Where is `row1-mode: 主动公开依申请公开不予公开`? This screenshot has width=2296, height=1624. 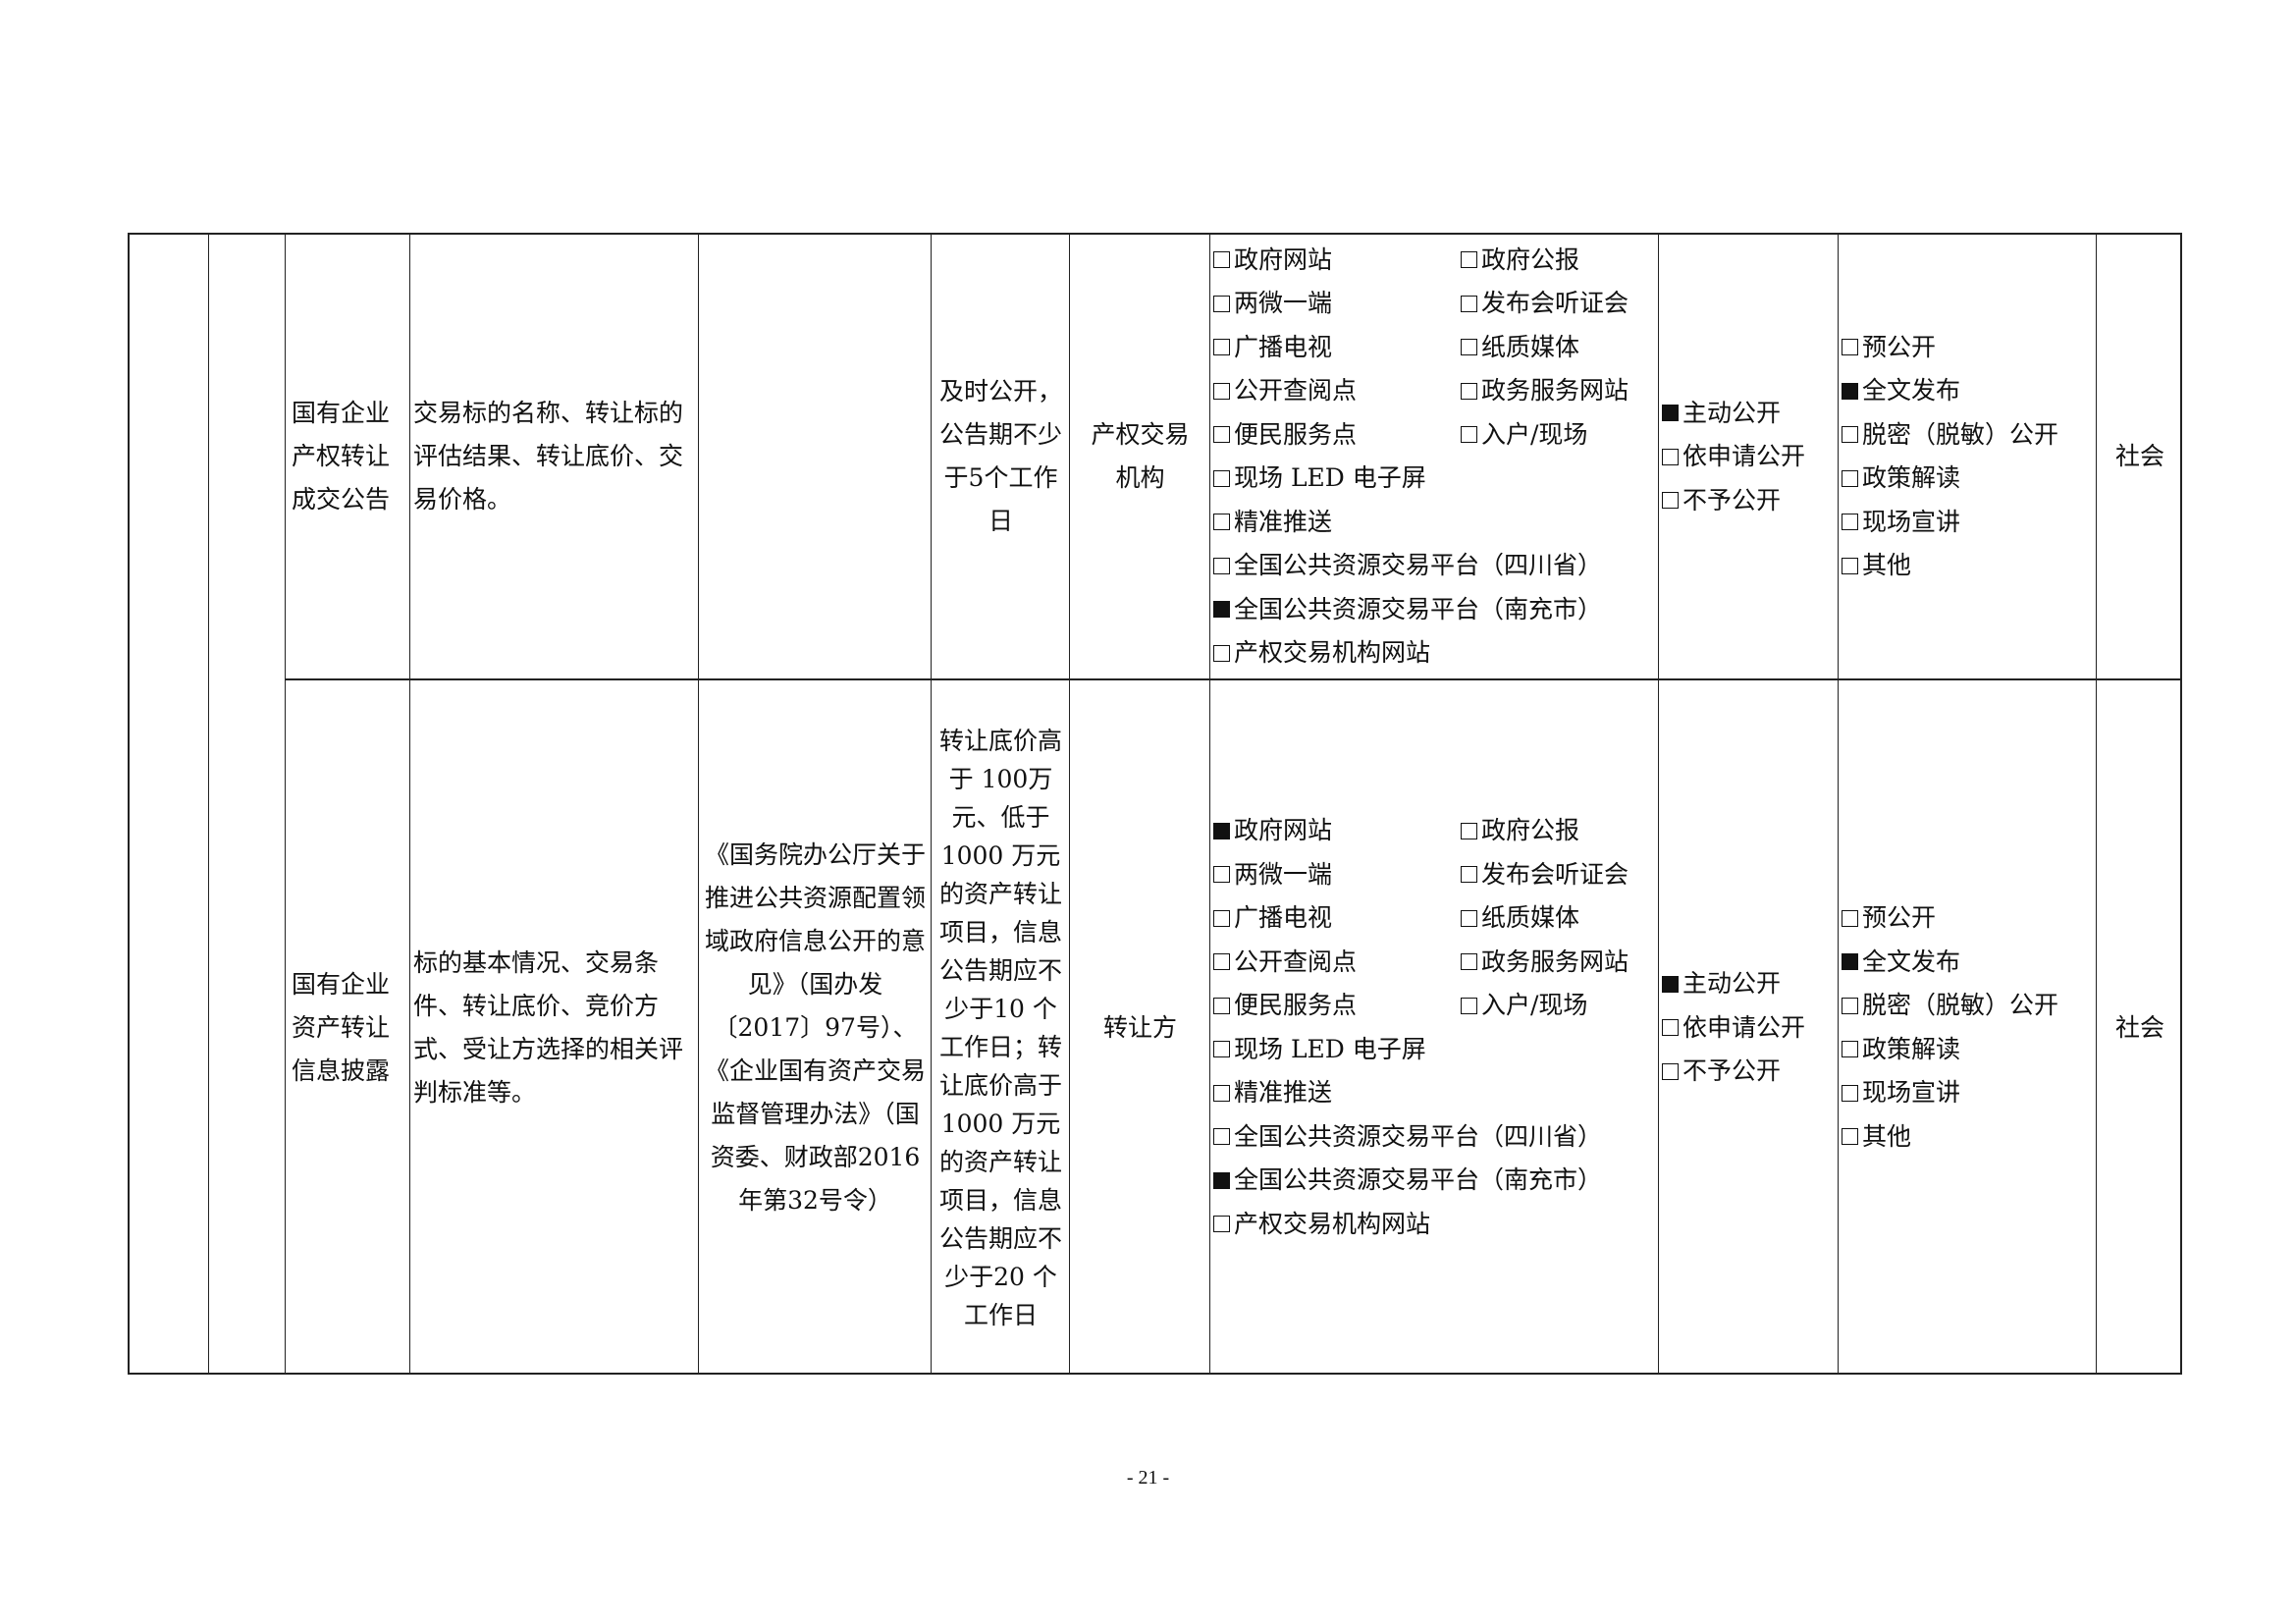 row1-mode: 主动公开依申请公开不予公开 is located at coordinates (1749, 456).